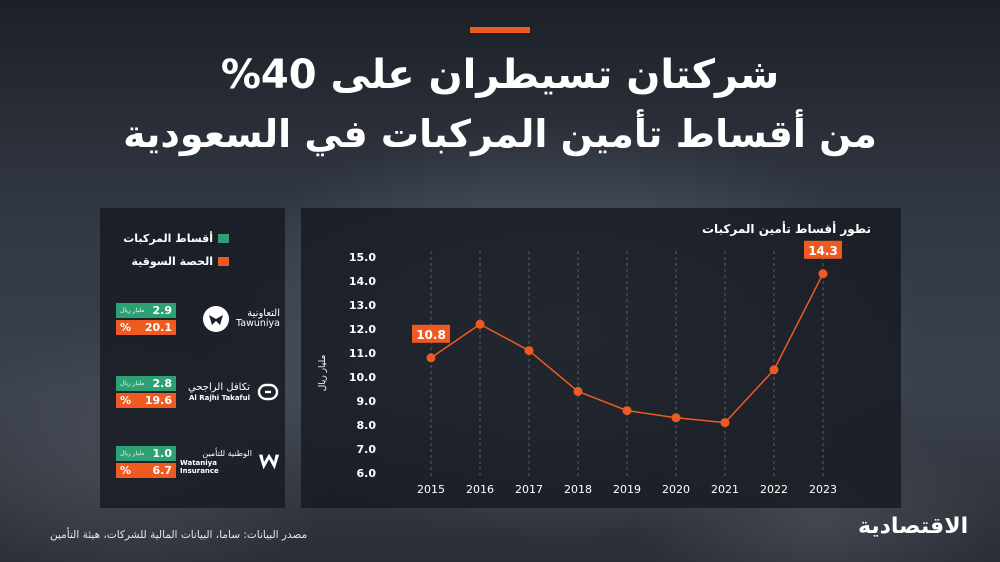 This screenshot has width=1000, height=562. Describe the element at coordinates (774, 489) in the screenshot. I see `x-tick-label: 2022` at that location.